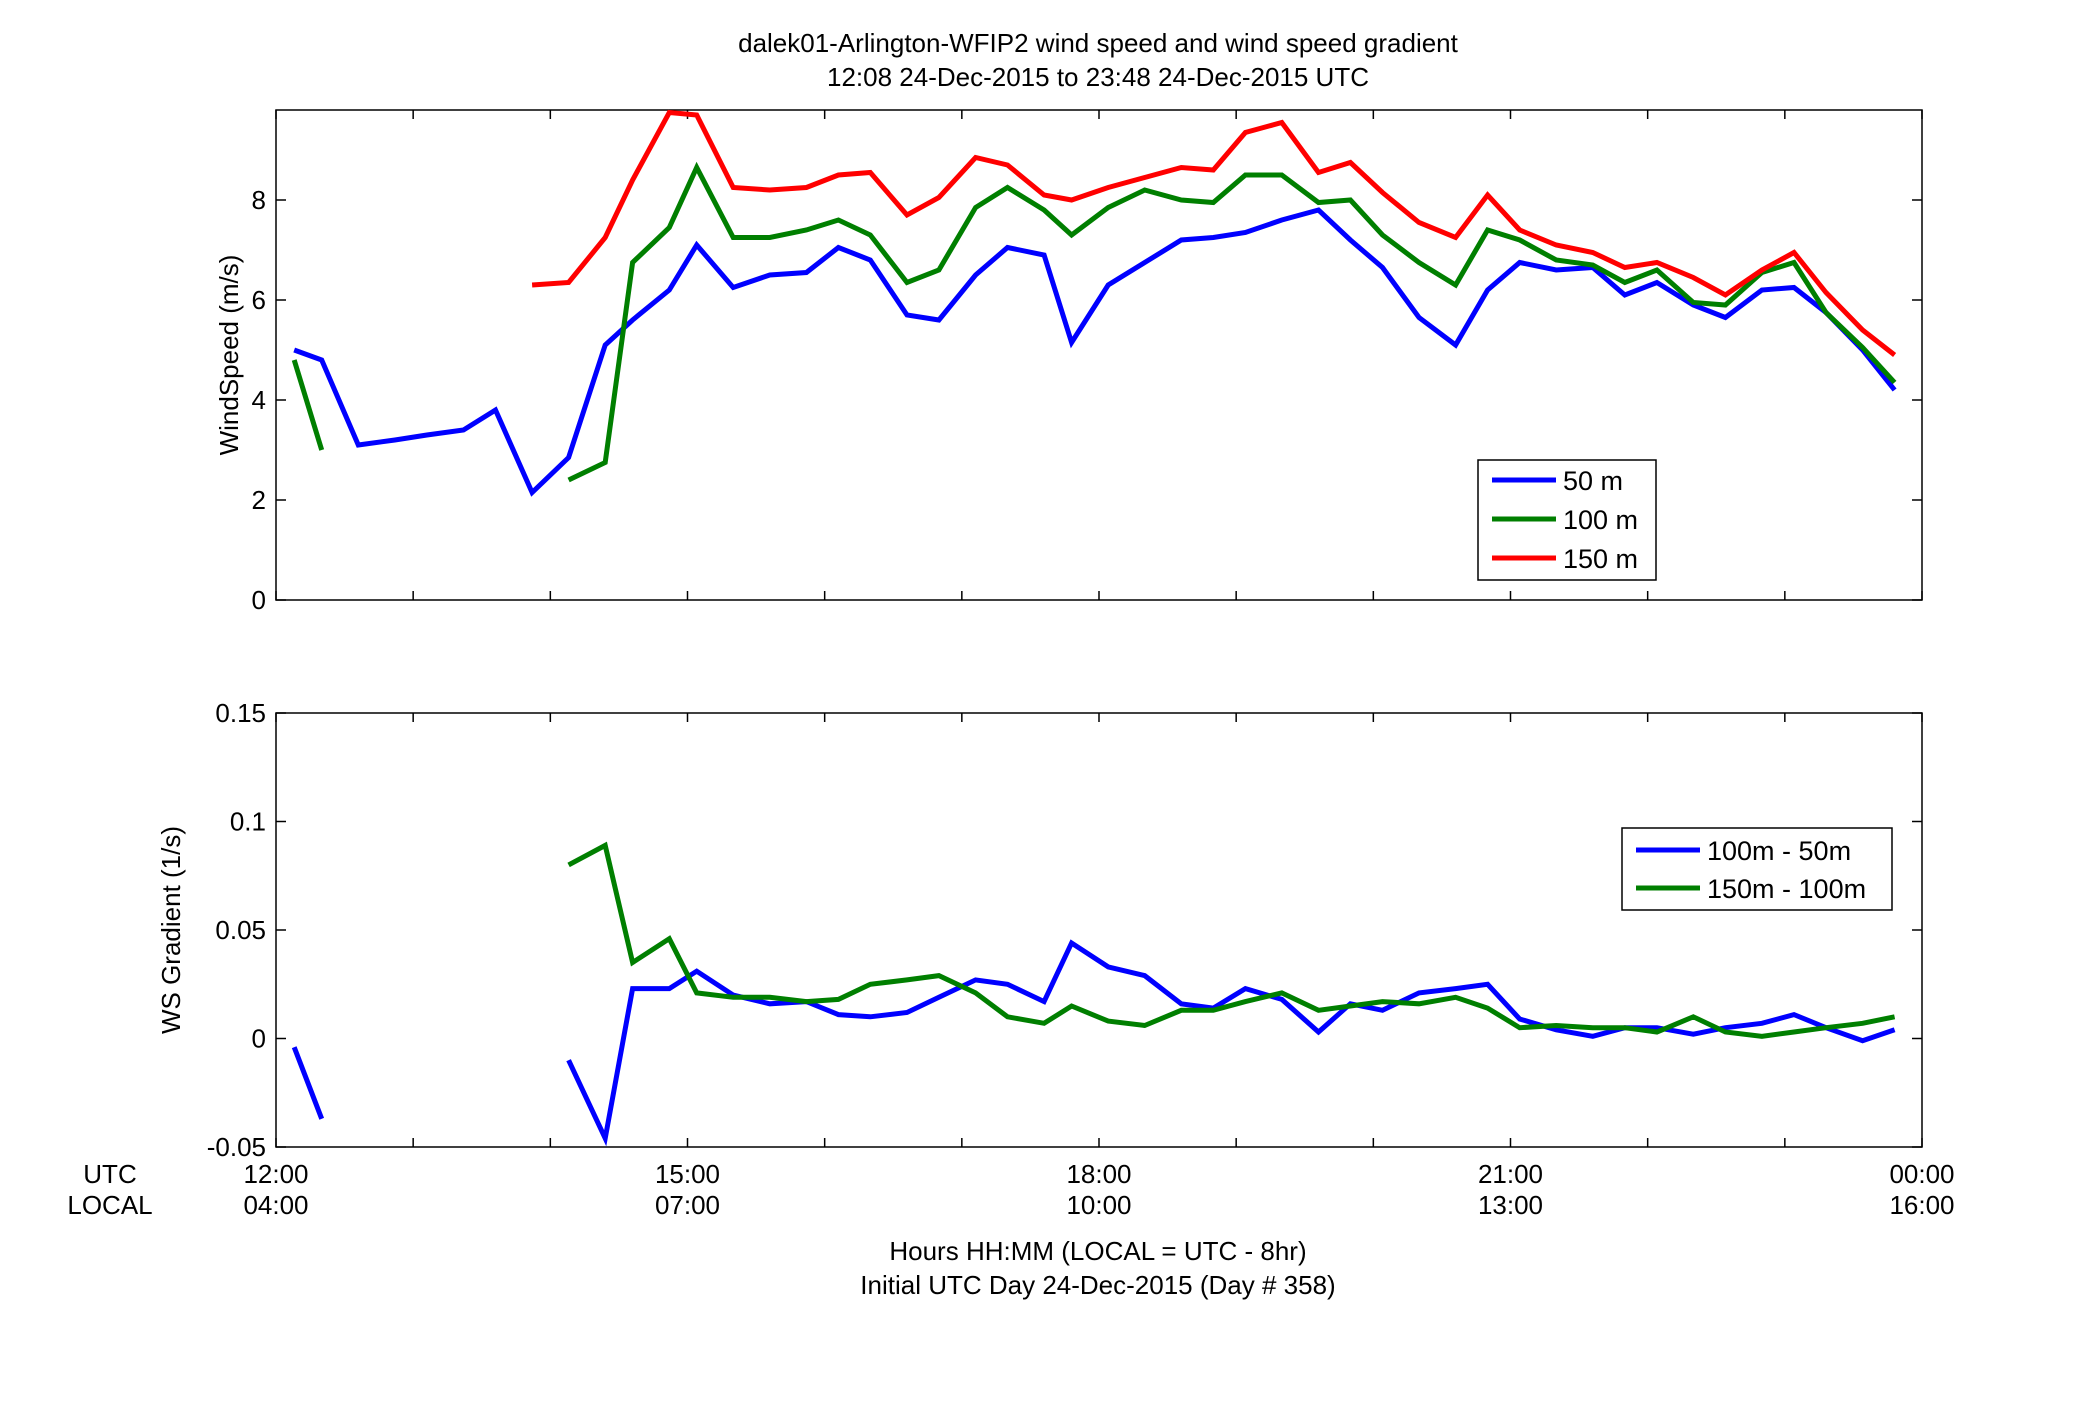 The width and height of the screenshot is (2098, 1425). I want to click on y-tick-label: -0.05, so click(236, 1147).